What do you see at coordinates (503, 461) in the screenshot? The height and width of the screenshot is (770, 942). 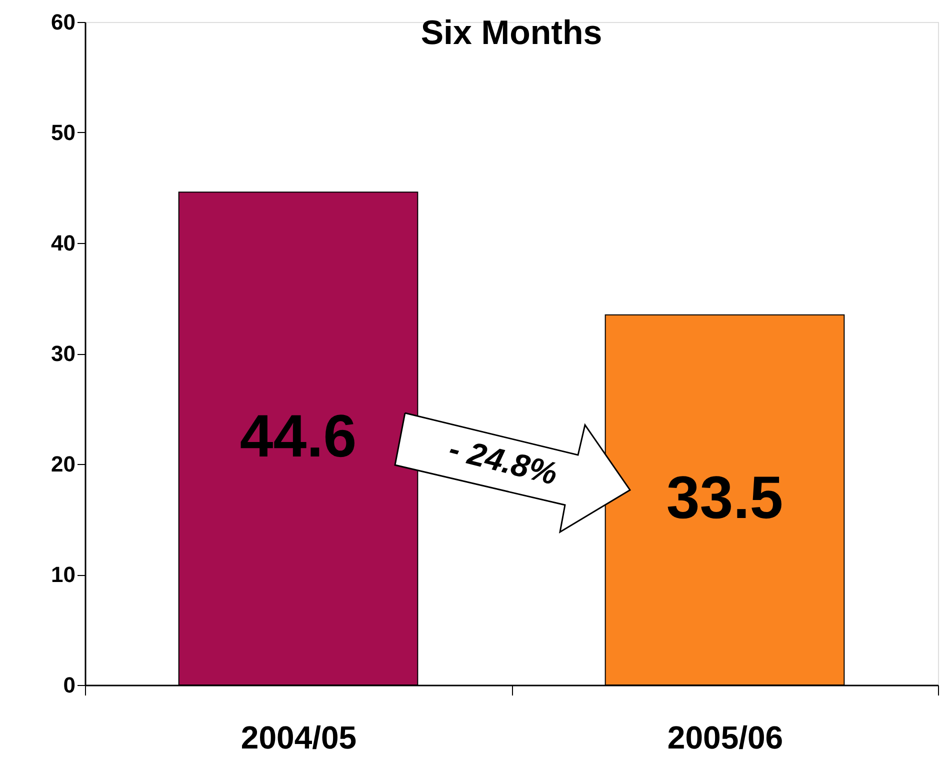 I see `annotation: - 24.8%` at bounding box center [503, 461].